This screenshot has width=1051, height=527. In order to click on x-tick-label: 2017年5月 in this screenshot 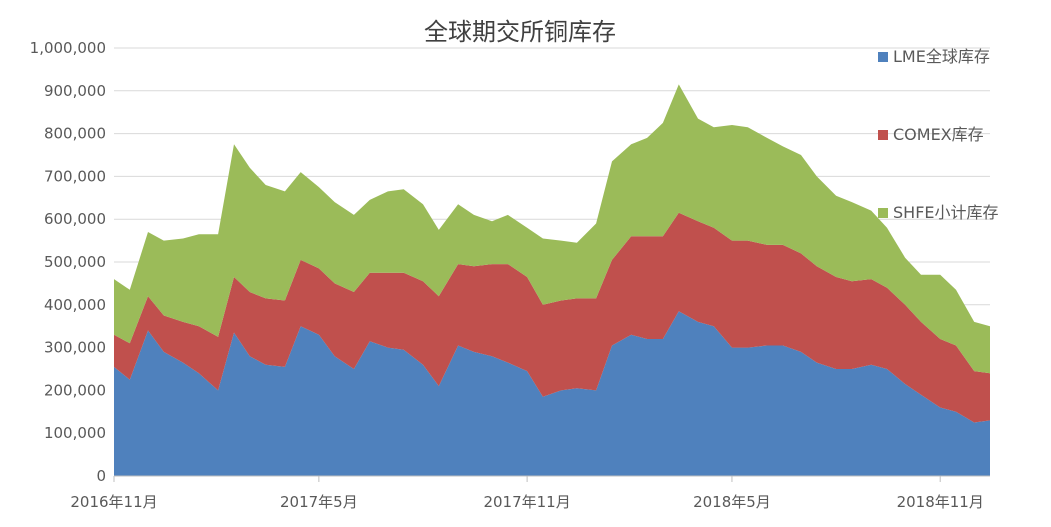, I will do `click(319, 502)`.